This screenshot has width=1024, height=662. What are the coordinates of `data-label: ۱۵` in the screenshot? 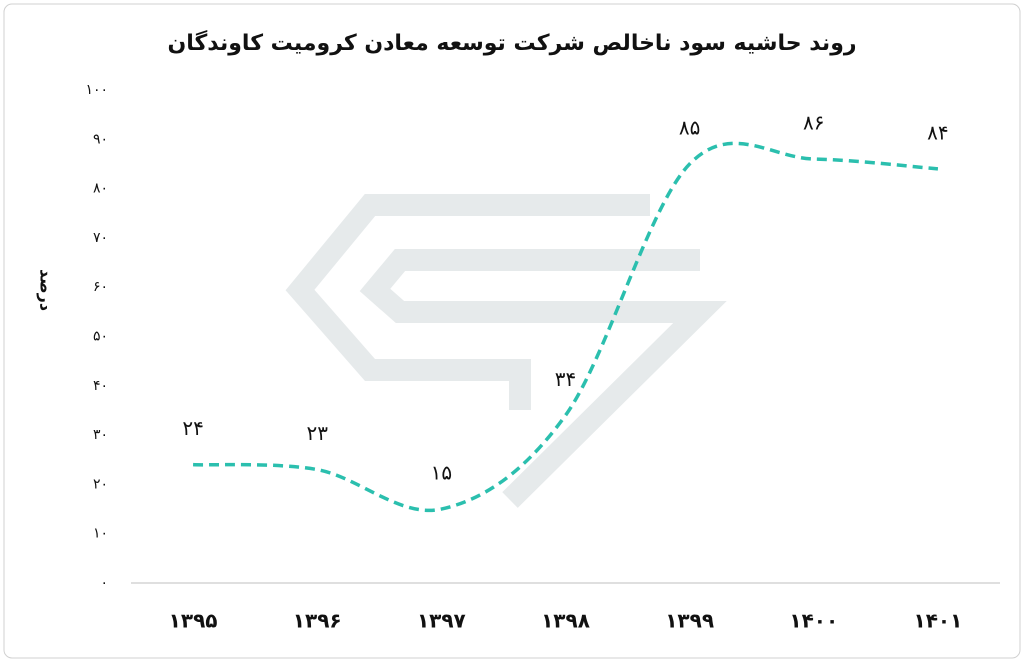 It's located at (441, 473).